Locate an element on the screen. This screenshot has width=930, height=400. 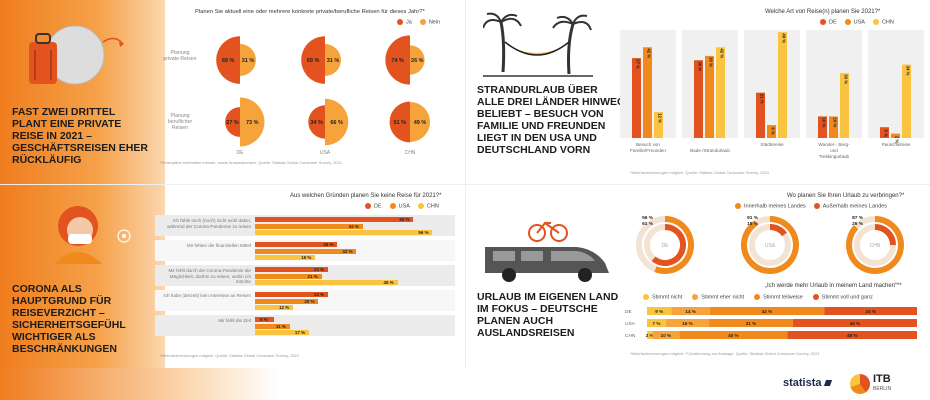
category-label: Pauschalreise is located at coordinates (896, 144).